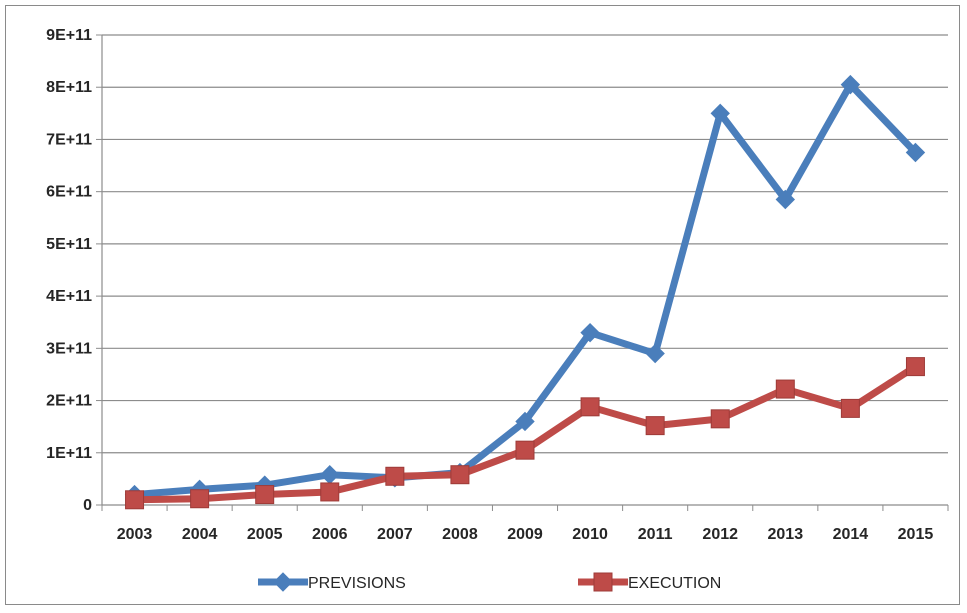 The width and height of the screenshot is (967, 613). I want to click on y-tick-label: 9E+11, so click(69, 35).